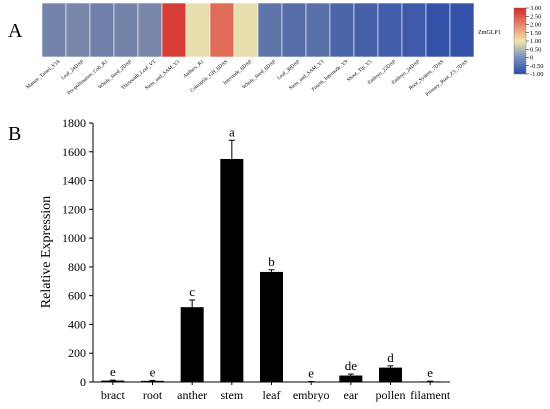 The width and height of the screenshot is (550, 409). I want to click on heatmap-column-label: Primary_Root_Z3_7DAS, so click(447, 78).